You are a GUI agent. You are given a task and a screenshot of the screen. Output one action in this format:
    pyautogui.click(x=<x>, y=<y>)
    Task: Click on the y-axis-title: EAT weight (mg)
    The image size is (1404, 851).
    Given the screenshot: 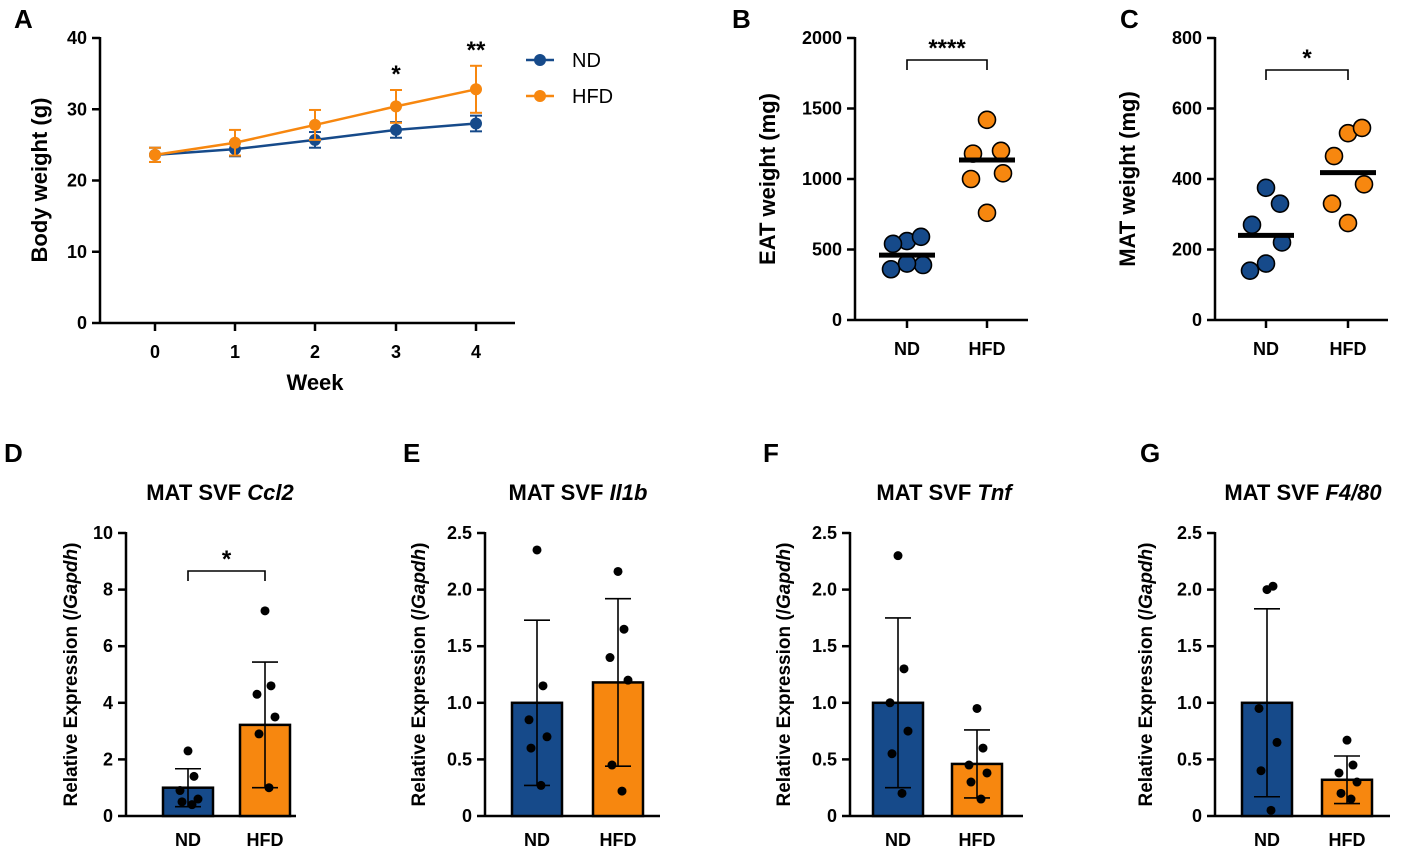 What is the action you would take?
    pyautogui.click(x=767, y=179)
    